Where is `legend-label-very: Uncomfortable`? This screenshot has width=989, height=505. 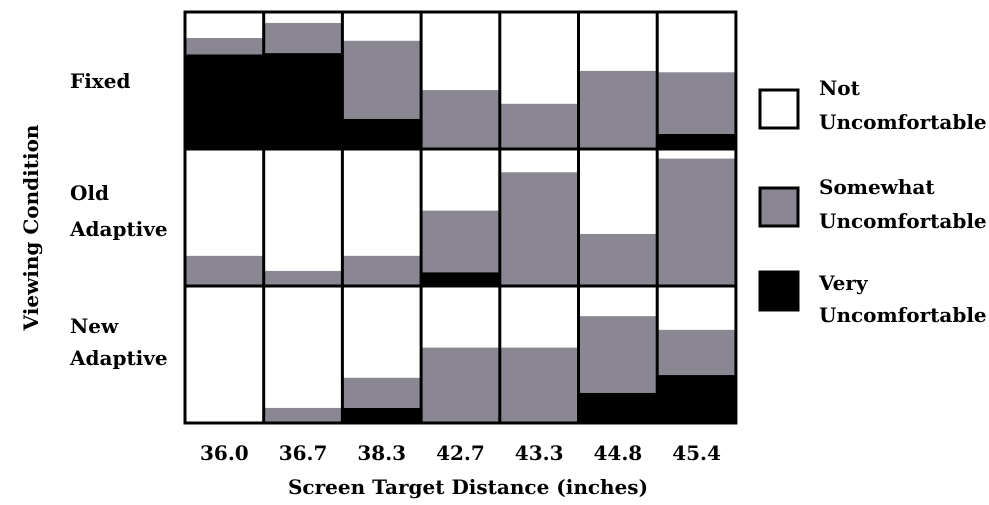 legend-label-very: Uncomfortable is located at coordinates (903, 315).